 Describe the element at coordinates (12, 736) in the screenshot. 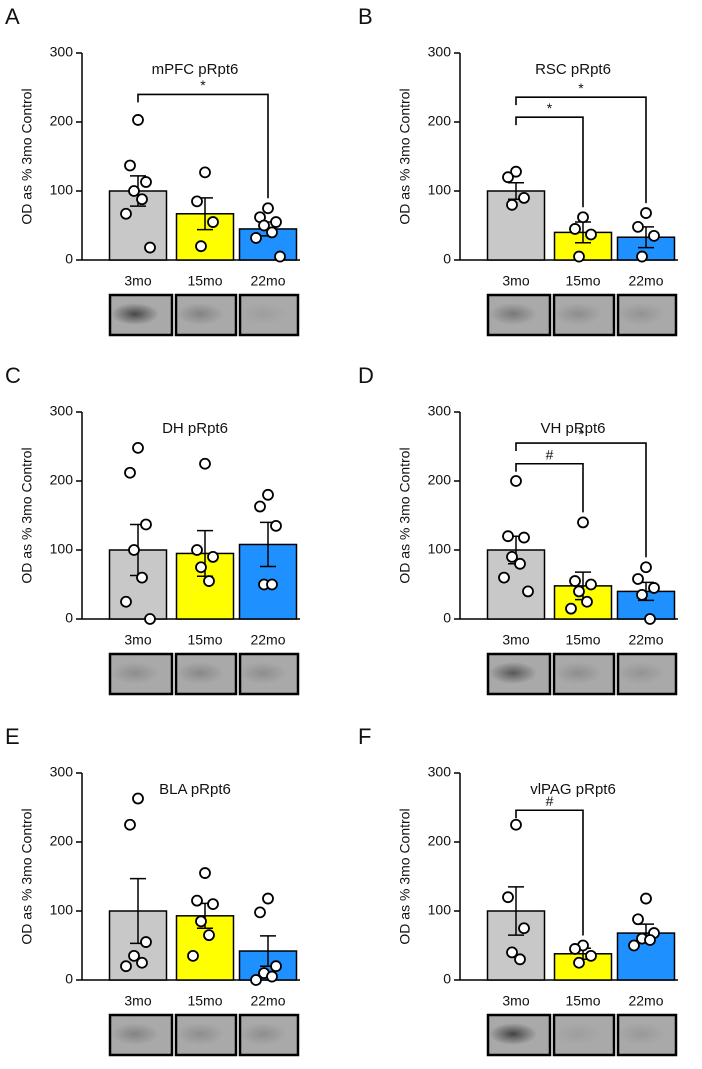

I see `panel-letter: E` at that location.